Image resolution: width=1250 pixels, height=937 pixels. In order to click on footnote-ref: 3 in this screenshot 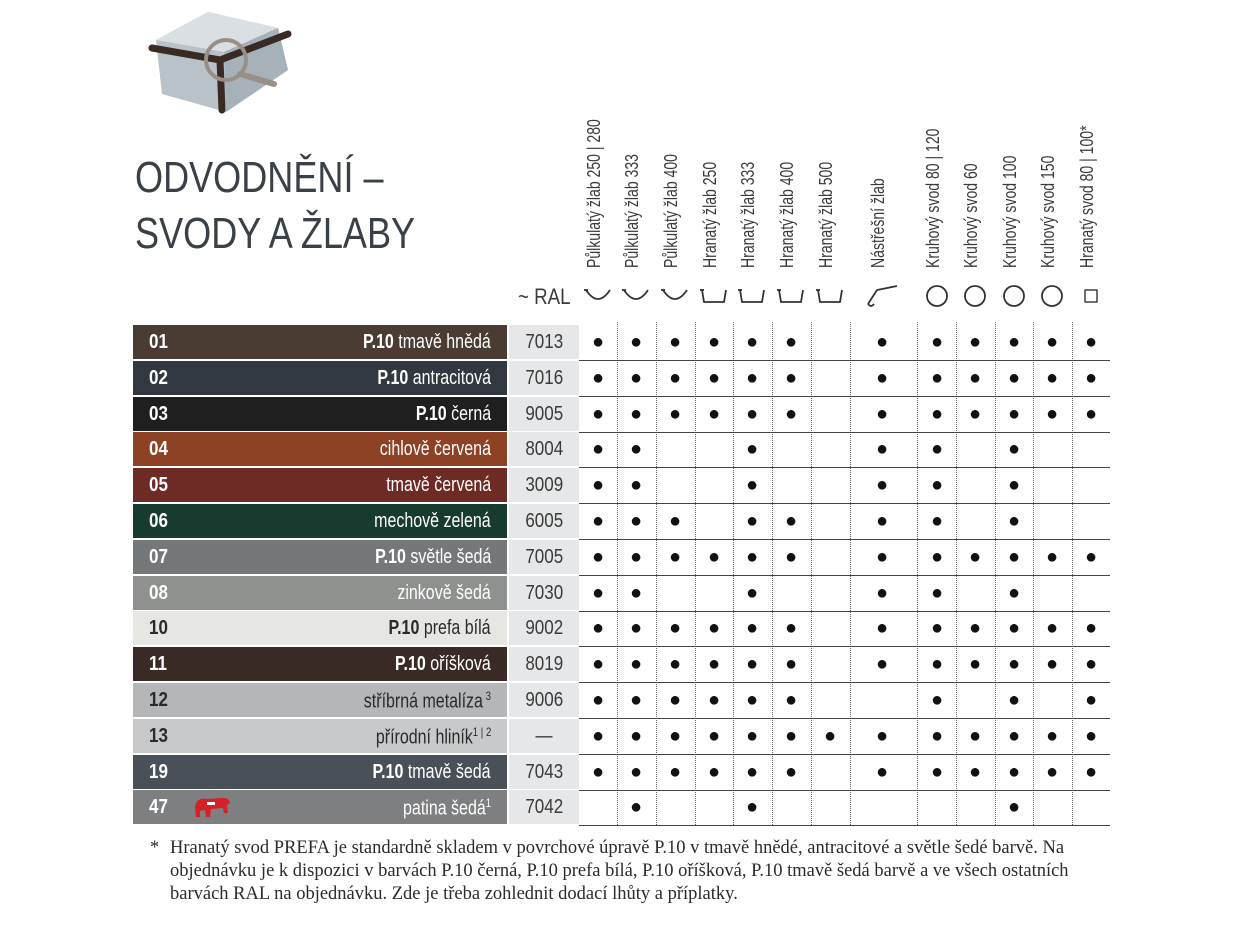, I will do `click(486, 696)`.